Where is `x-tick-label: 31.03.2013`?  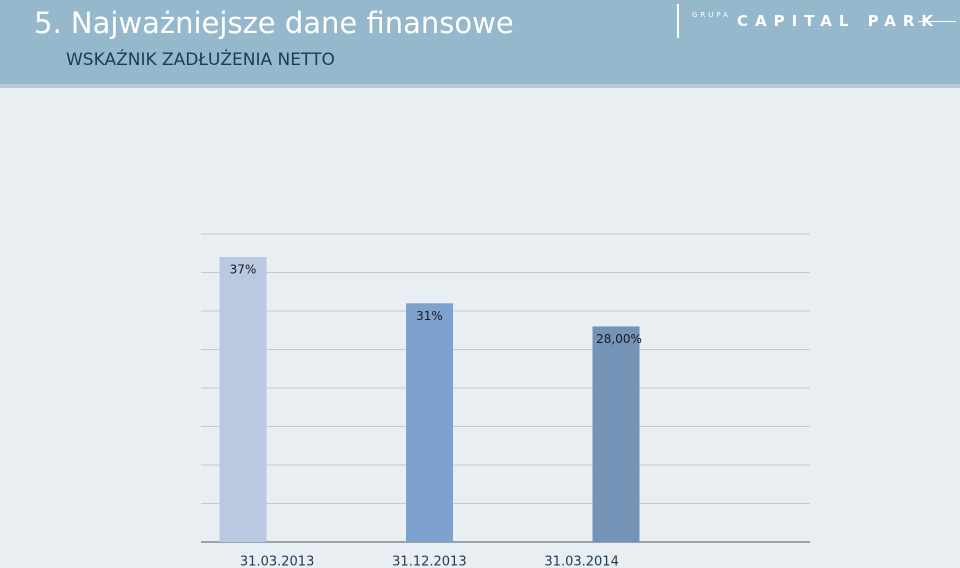 x-tick-label: 31.03.2013 is located at coordinates (277, 561).